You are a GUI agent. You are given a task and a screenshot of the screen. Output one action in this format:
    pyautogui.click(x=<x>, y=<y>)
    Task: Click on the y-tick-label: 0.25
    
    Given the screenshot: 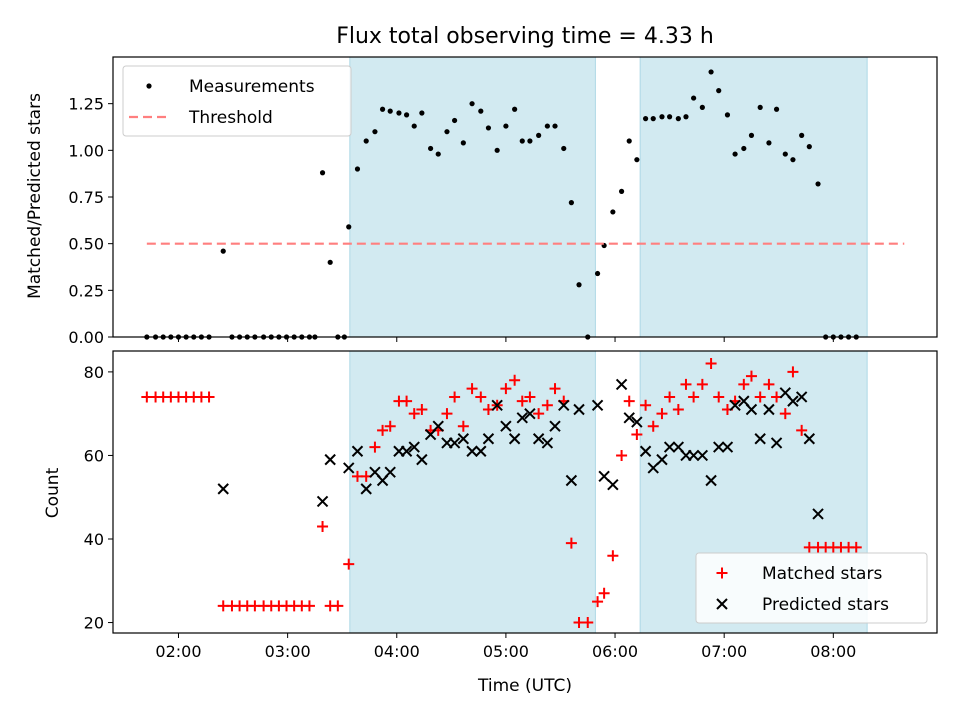 What is the action you would take?
    pyautogui.click(x=86, y=290)
    